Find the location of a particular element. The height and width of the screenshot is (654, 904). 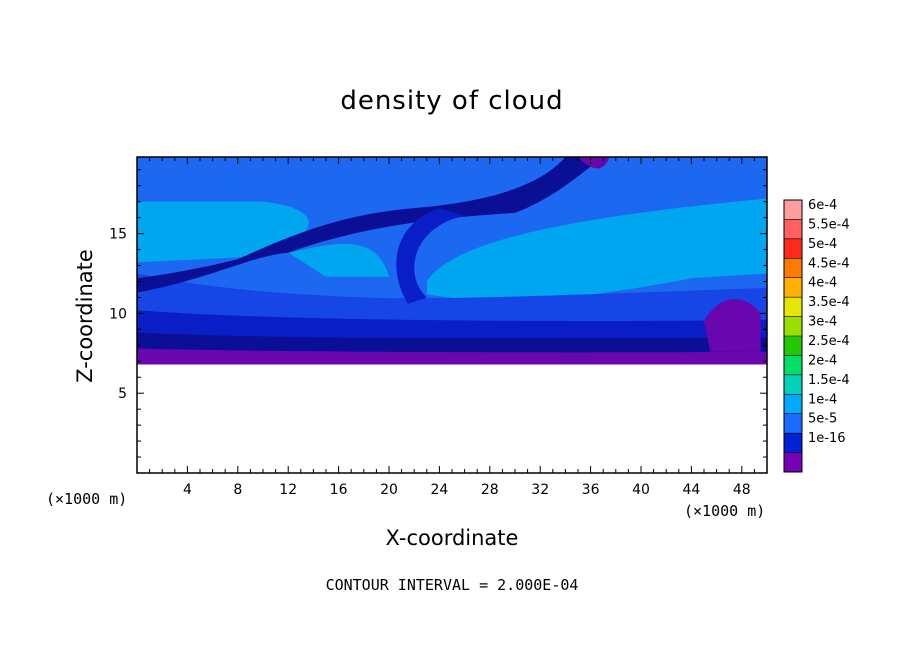

x-tick-label: 20 is located at coordinates (389, 490).